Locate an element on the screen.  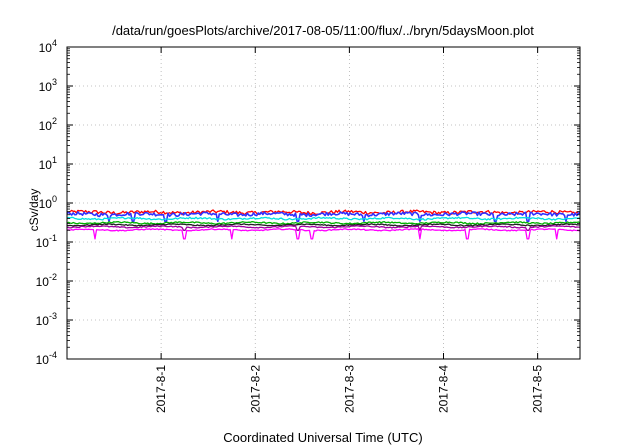
y-tick-label: 10² is located at coordinates (48, 124).